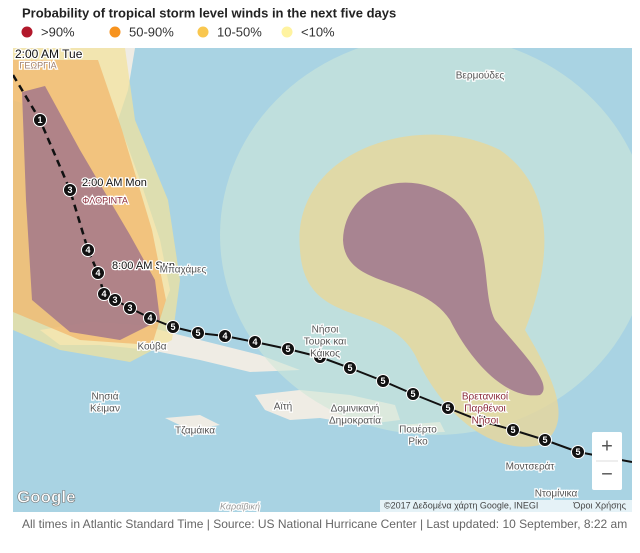 Image resolution: width=640 pixels, height=553 pixels. I want to click on attribution: ©2017 Δεδομένα χάρτη Google, INEGI, so click(461, 505).